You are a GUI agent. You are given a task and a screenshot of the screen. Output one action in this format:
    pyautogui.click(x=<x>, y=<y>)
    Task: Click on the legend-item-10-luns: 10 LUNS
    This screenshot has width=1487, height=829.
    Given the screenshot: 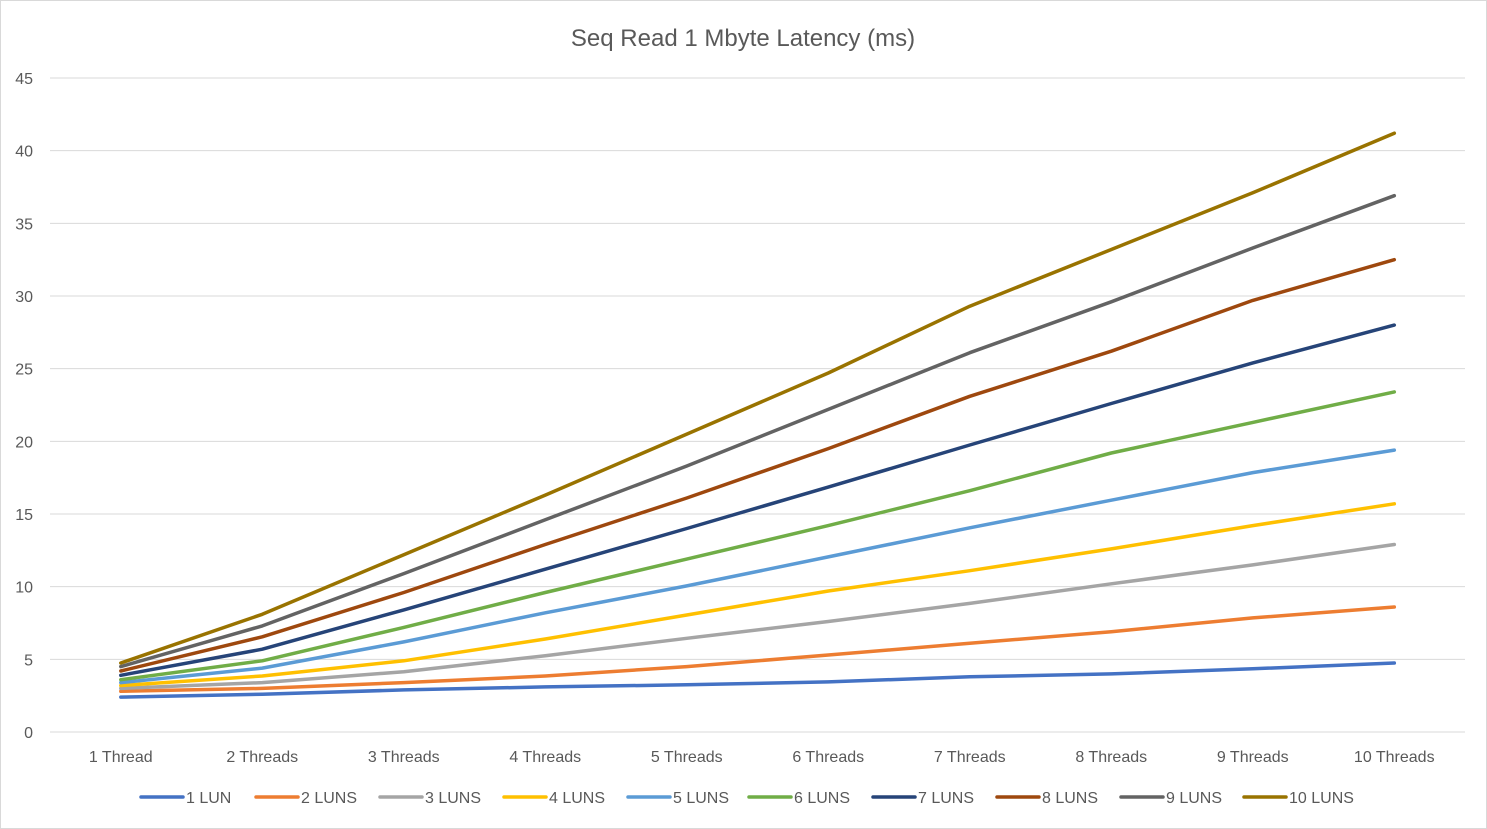 What is the action you would take?
    pyautogui.click(x=1298, y=798)
    